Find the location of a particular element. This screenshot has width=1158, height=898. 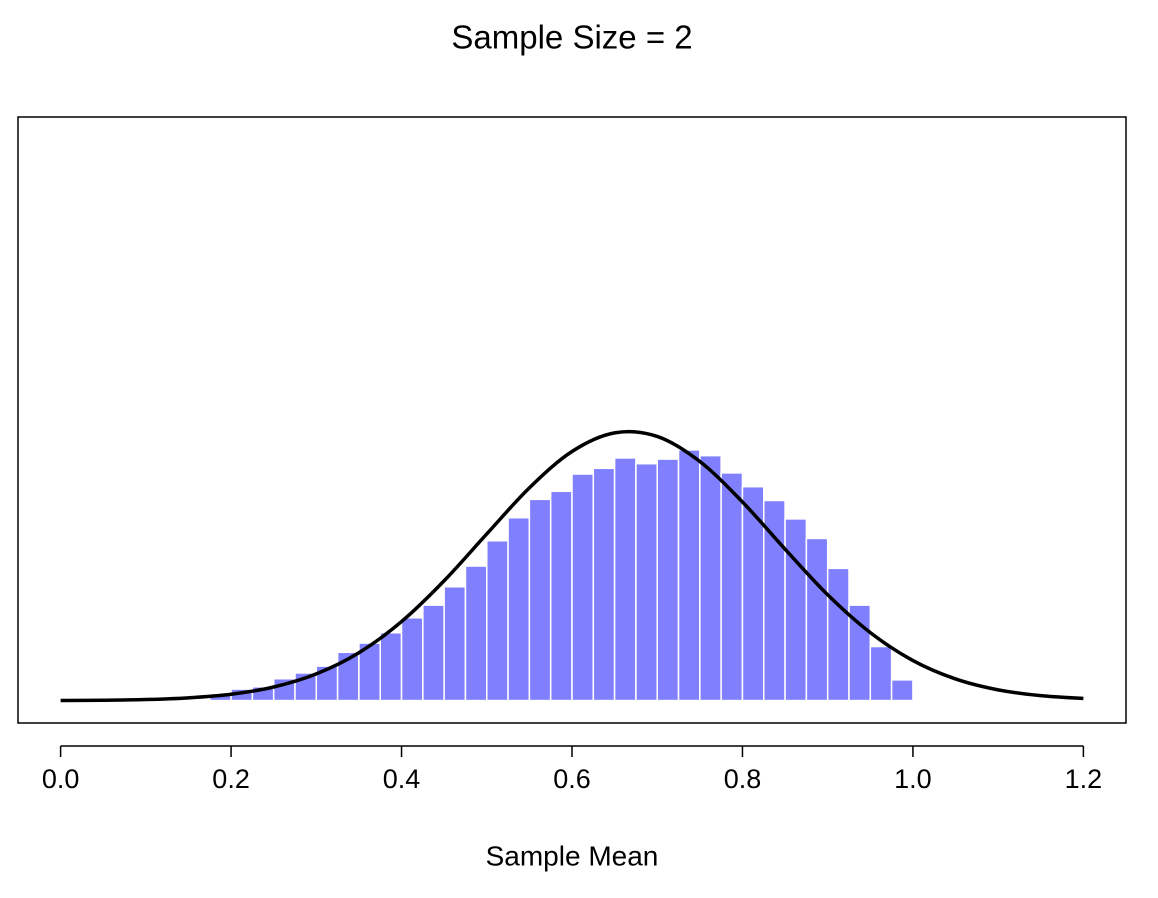

x-tick-label: 1.0 is located at coordinates (913, 779).